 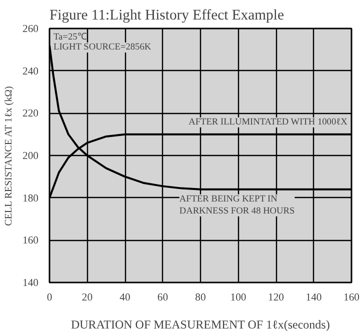 I want to click on x-tick-label: 60, so click(x=162, y=298).